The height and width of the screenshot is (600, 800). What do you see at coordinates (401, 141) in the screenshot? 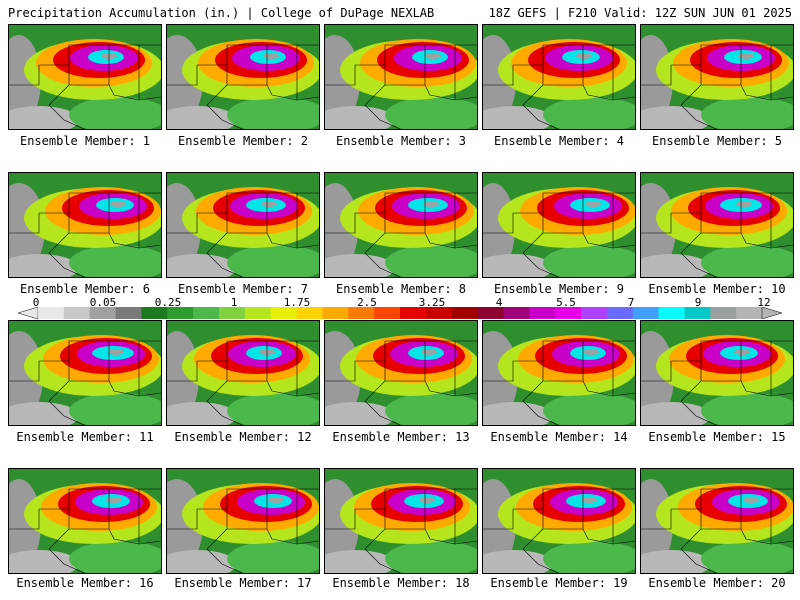
I see `ensemble-member-label: Ensemble Member: 3` at bounding box center [401, 141].